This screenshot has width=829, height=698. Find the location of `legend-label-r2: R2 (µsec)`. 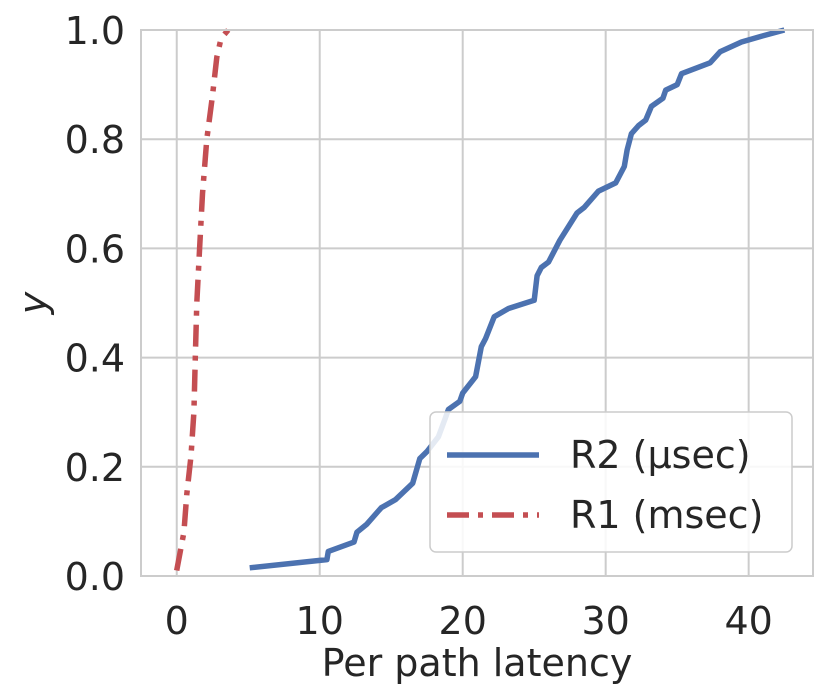

legend-label-r2: R2 (µsec) is located at coordinates (660, 455).